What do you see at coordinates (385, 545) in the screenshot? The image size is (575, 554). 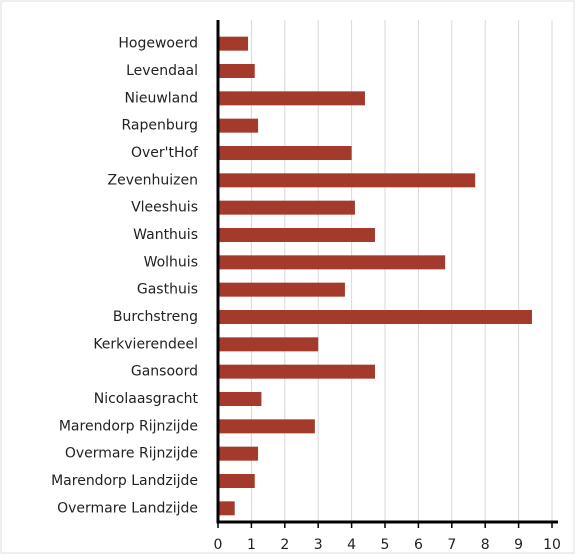 I see `x-tick-label: 5` at bounding box center [385, 545].